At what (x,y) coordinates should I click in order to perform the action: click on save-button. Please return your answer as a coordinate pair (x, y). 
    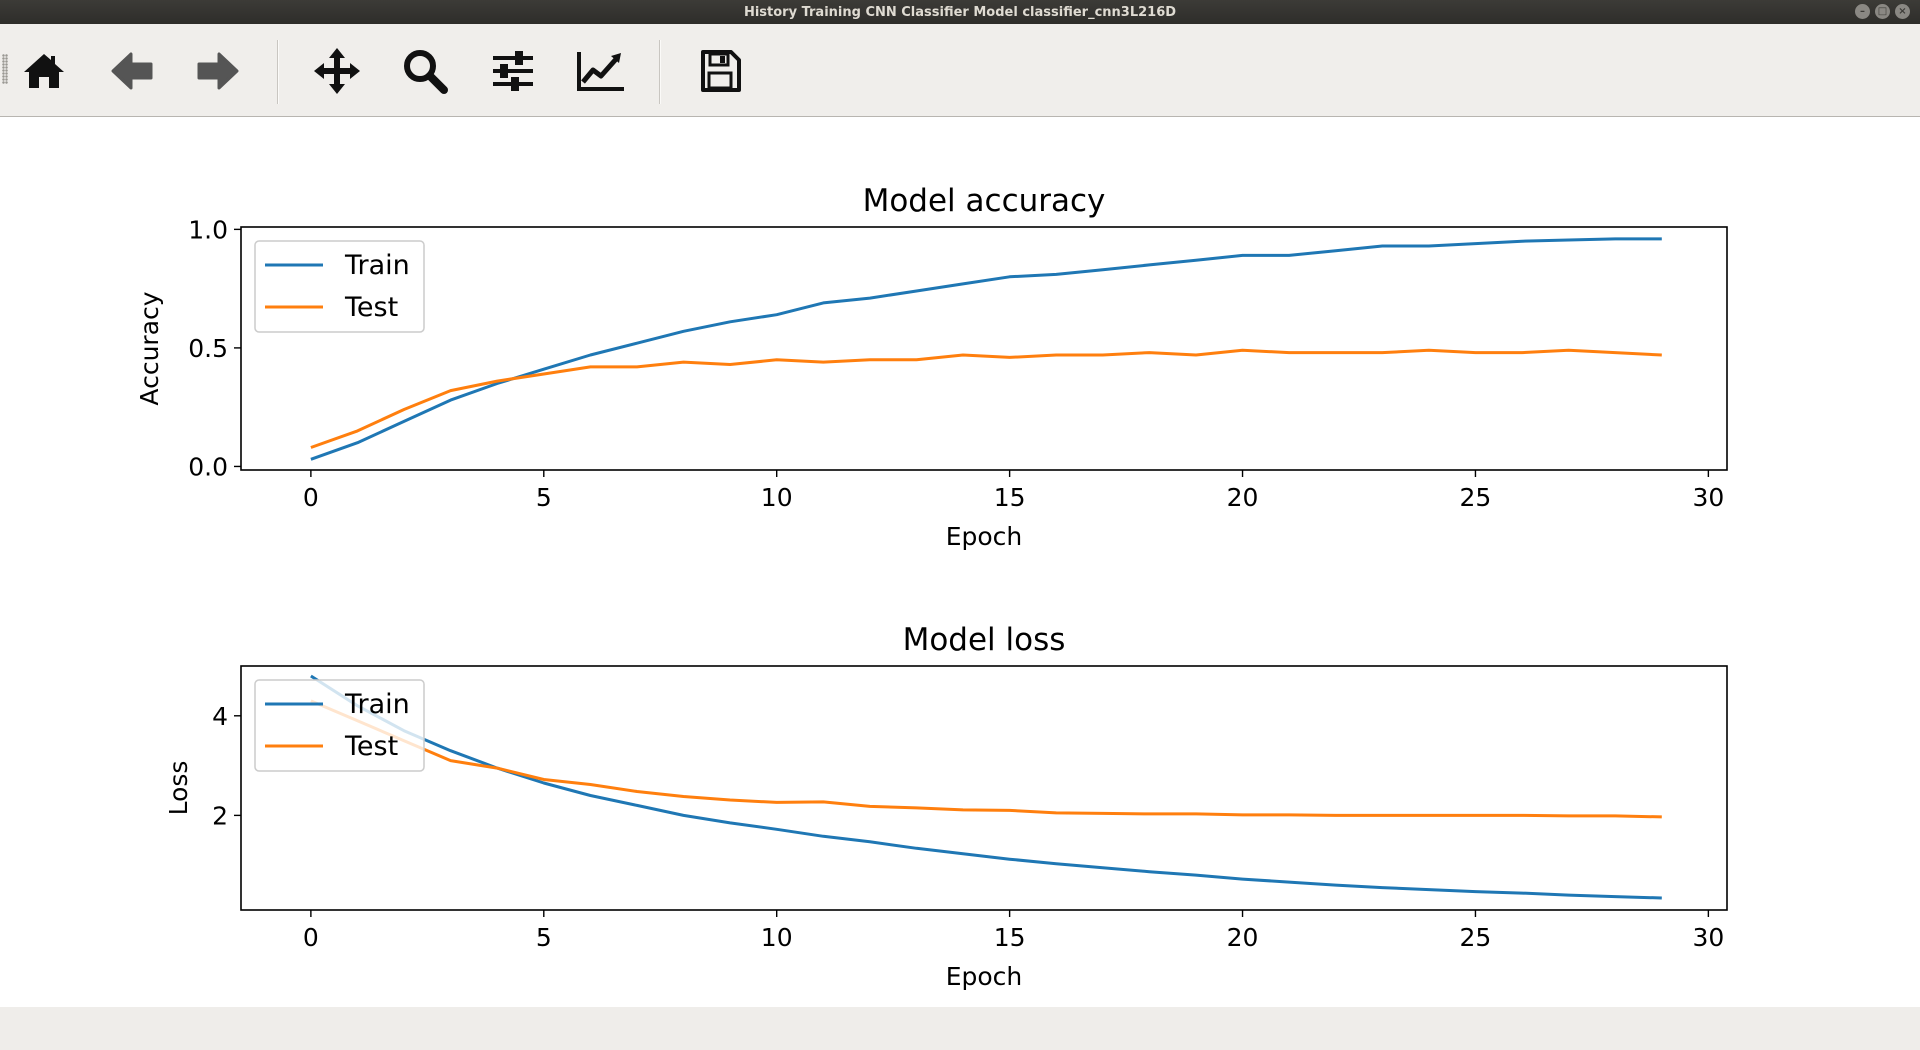
    Looking at the image, I should click on (720, 71).